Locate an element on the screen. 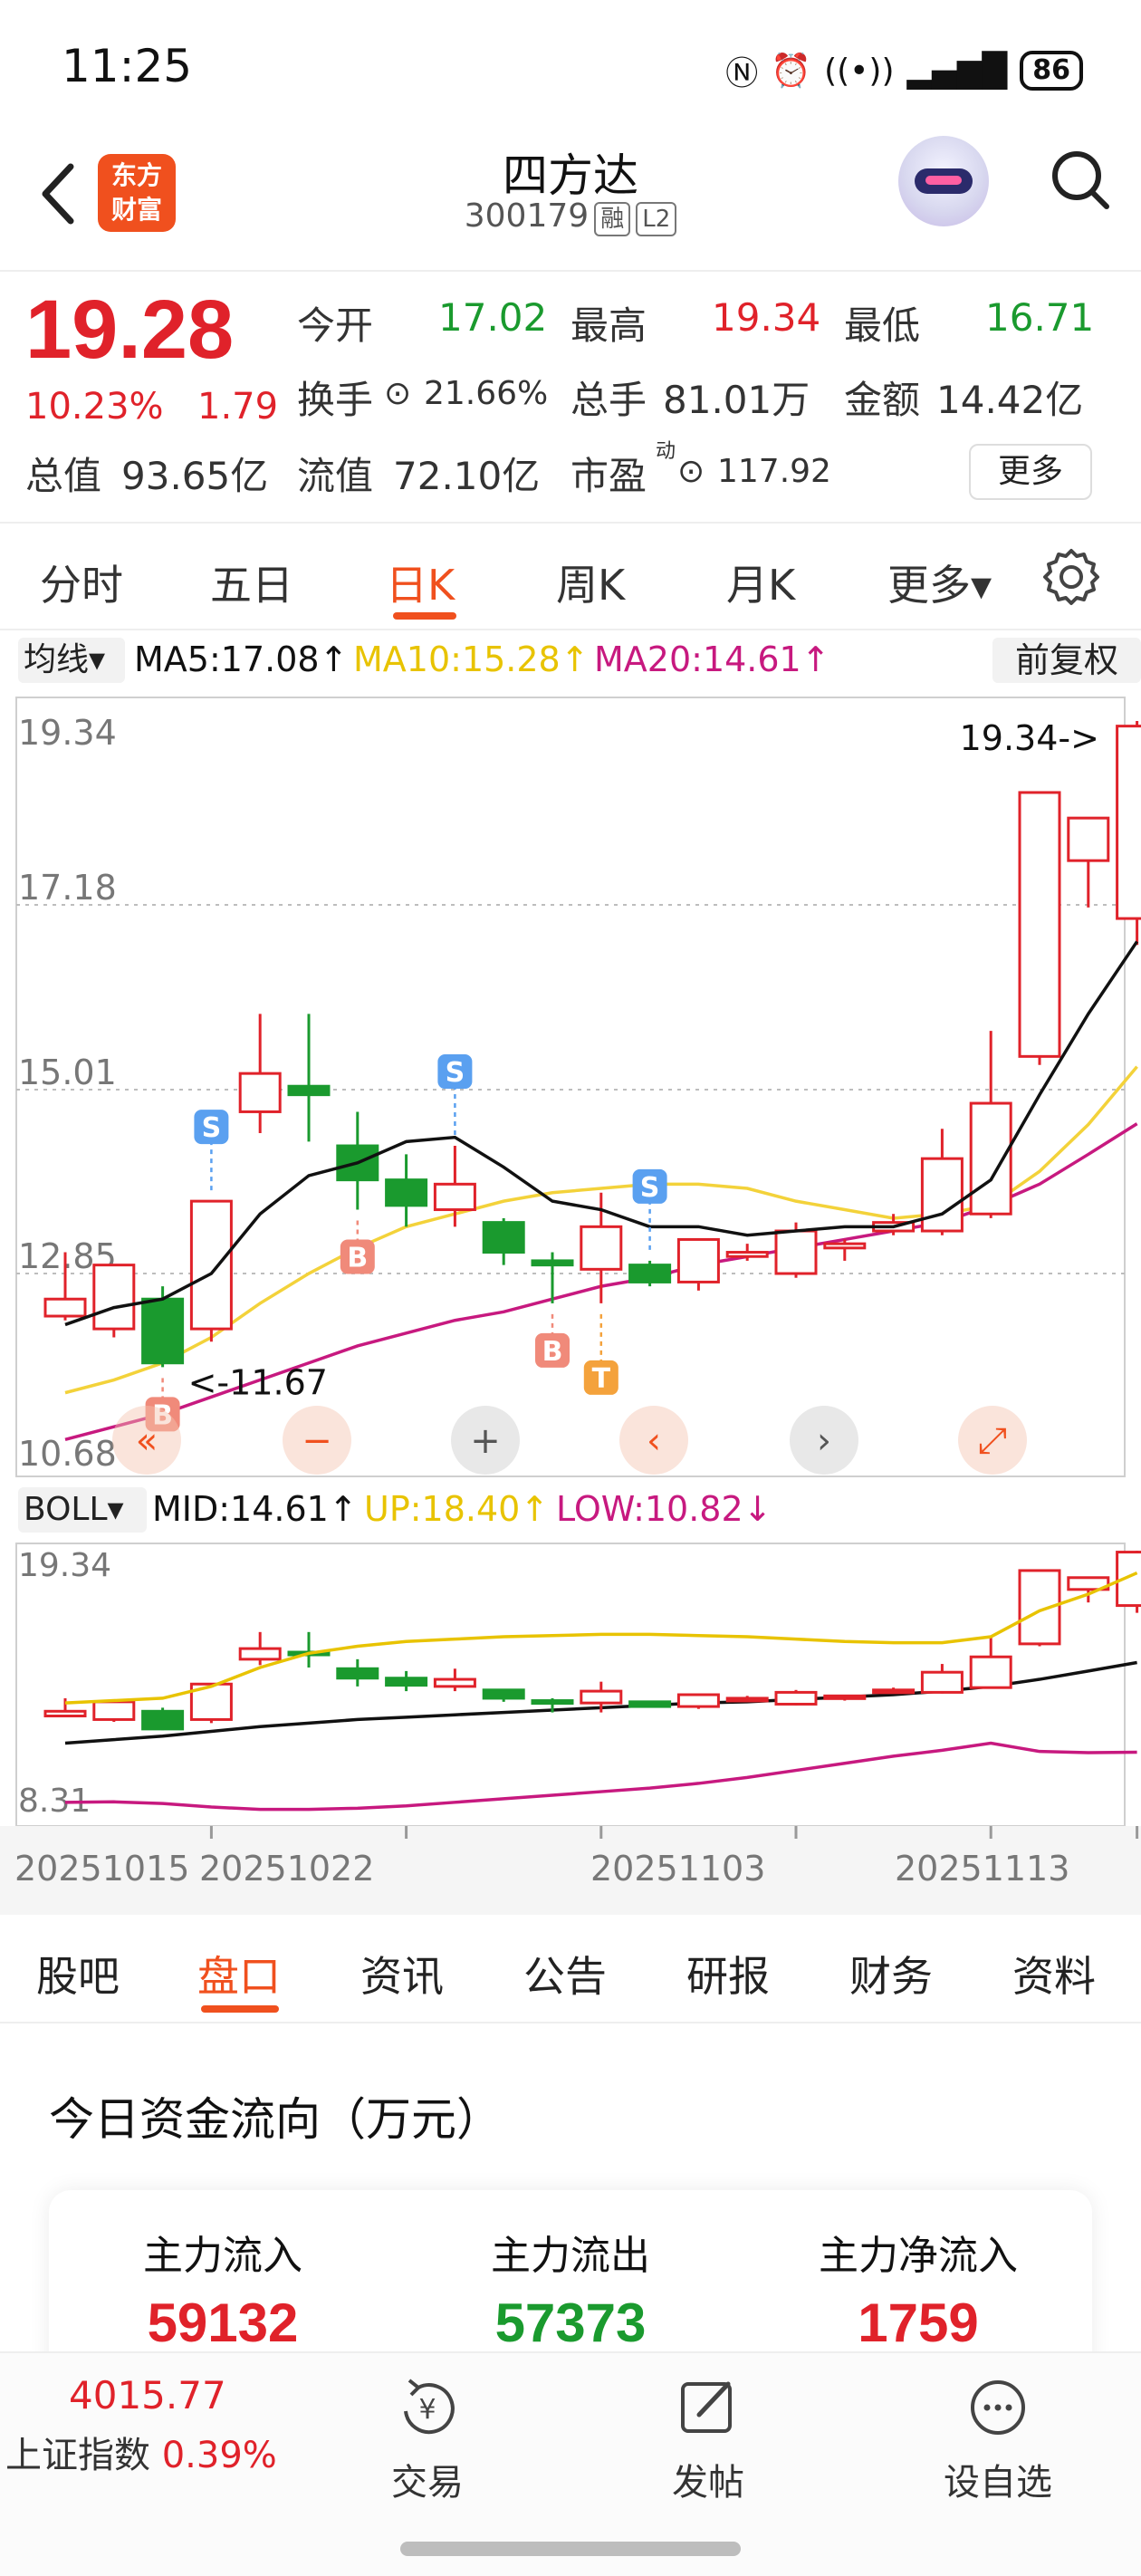 The image size is (1141, 2576). nav-watchlist-label: 设自选 is located at coordinates (998, 2483).